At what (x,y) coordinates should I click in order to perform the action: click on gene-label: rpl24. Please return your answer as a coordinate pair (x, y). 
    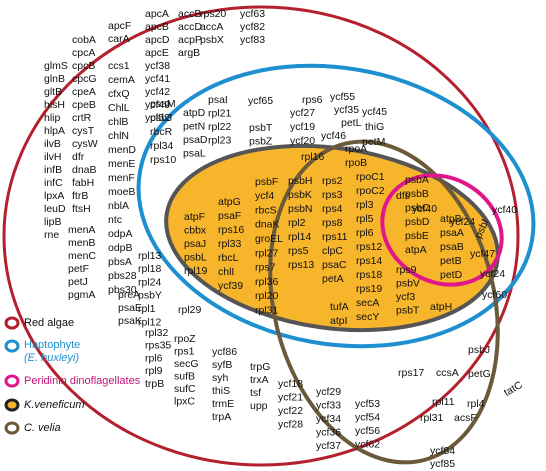
    Looking at the image, I should click on (150, 282).